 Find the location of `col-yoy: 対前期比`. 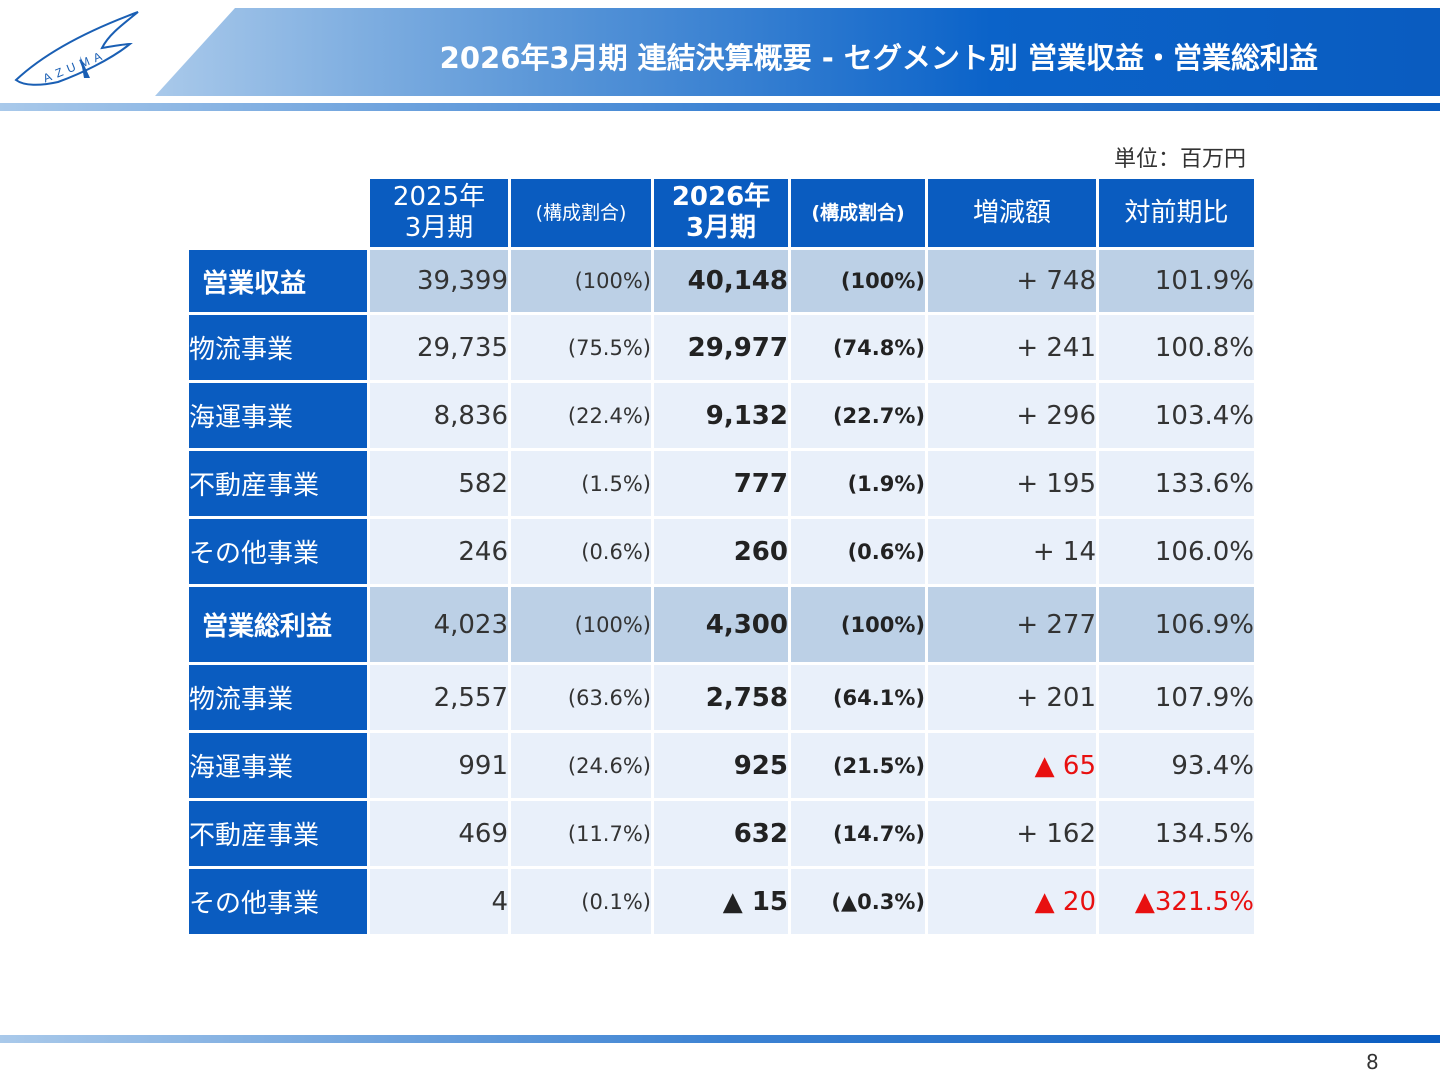

col-yoy: 対前期比 is located at coordinates (1176, 213).